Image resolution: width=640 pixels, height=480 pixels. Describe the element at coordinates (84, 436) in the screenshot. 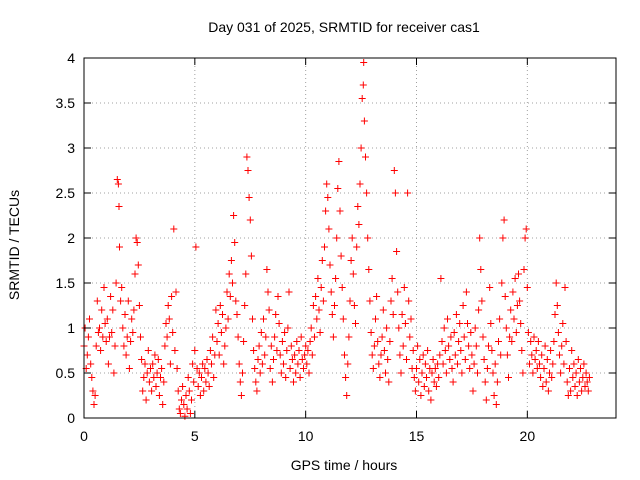

I see `x-tick-label: 0` at that location.